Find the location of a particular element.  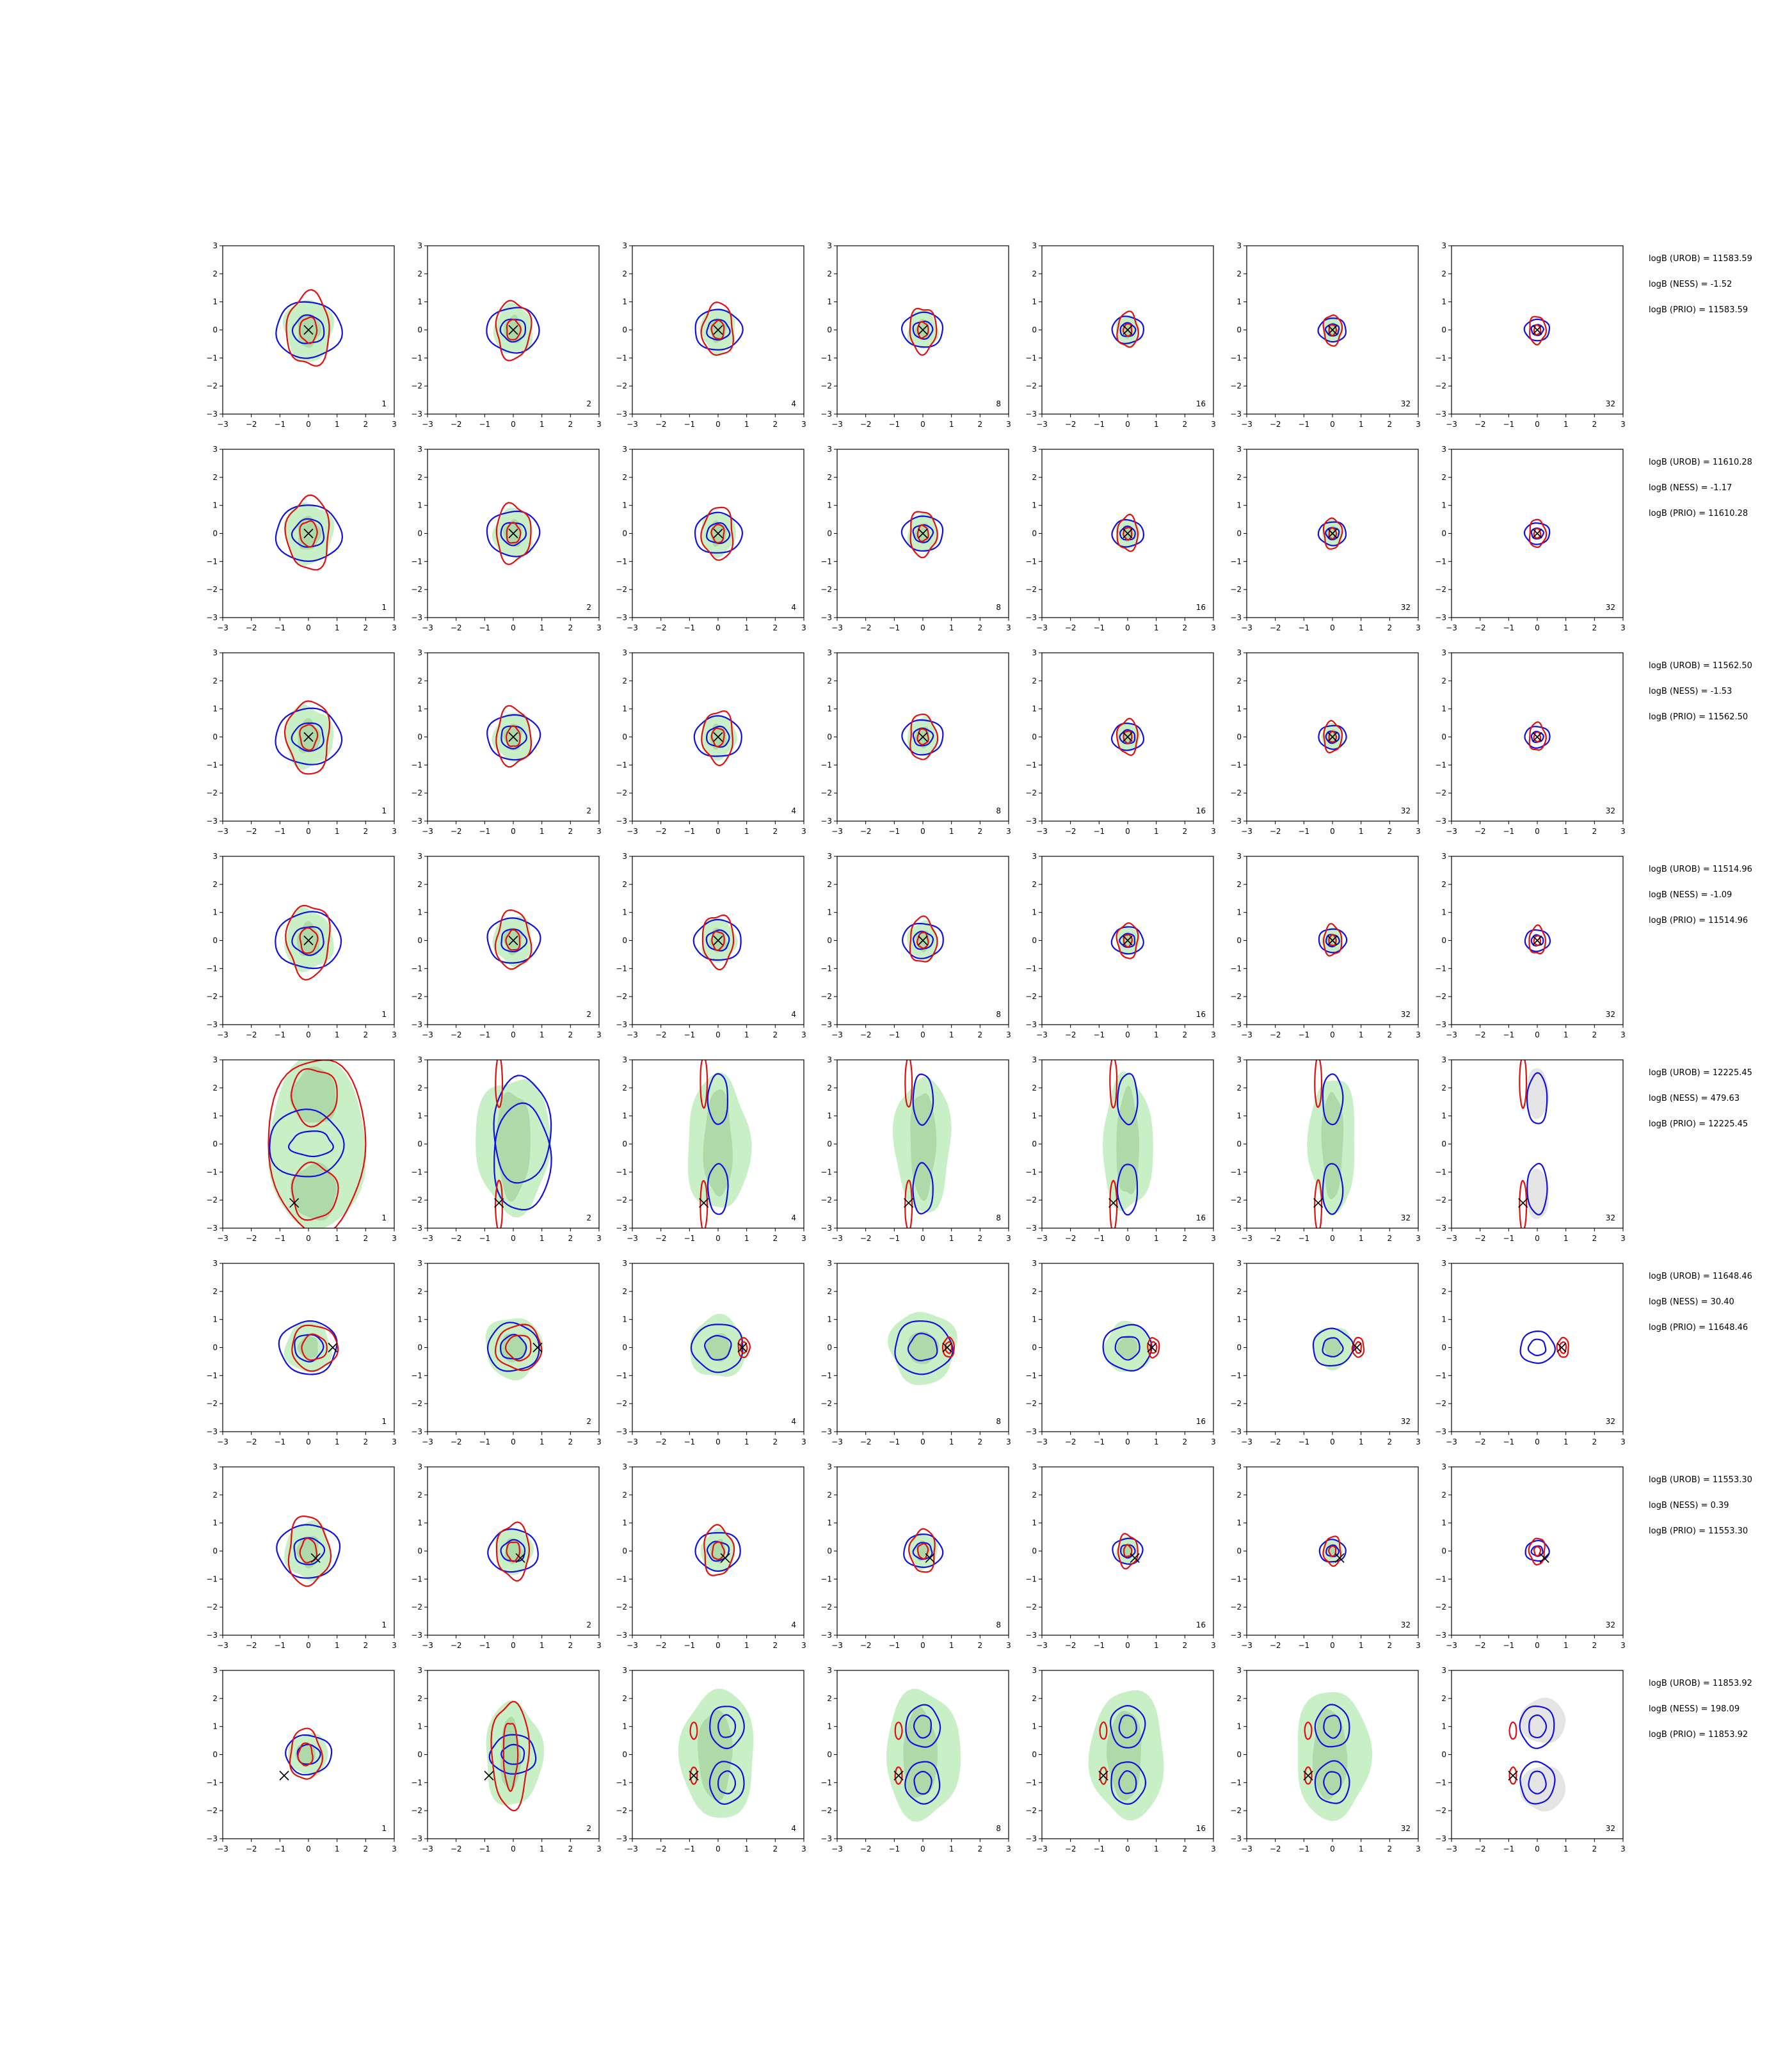

logb-ness-r6: logB (NESS) = 30.40 is located at coordinates (1691, 1302).